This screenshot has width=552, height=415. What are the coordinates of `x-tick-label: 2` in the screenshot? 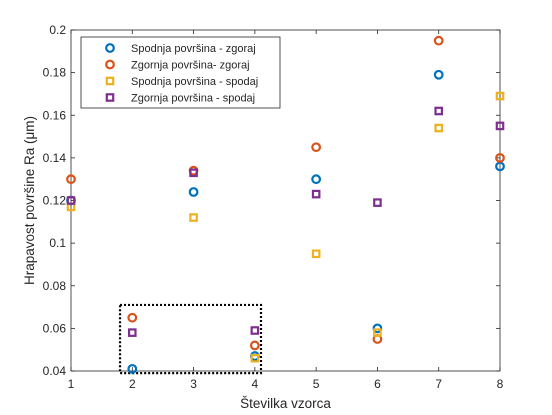 It's located at (132, 384).